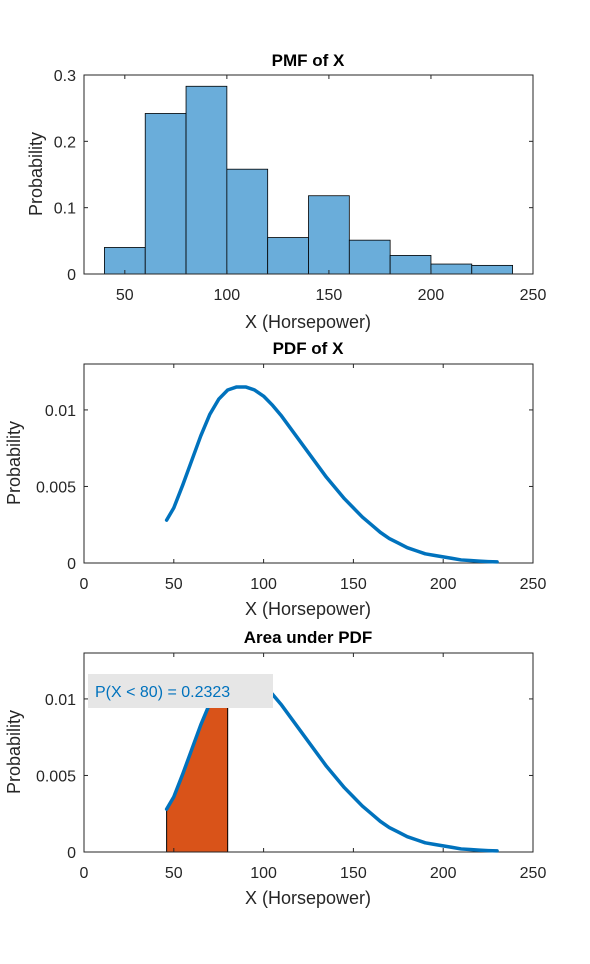  What do you see at coordinates (443, 873) in the screenshot?
I see `area-x-tick-label: 200` at bounding box center [443, 873].